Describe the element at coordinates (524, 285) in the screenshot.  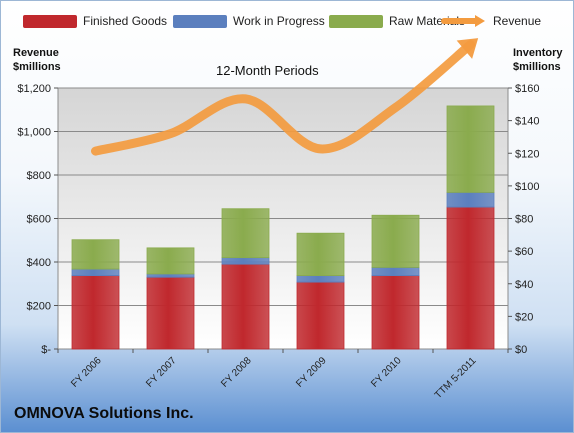
I see `right-tick-label: $40` at that location.